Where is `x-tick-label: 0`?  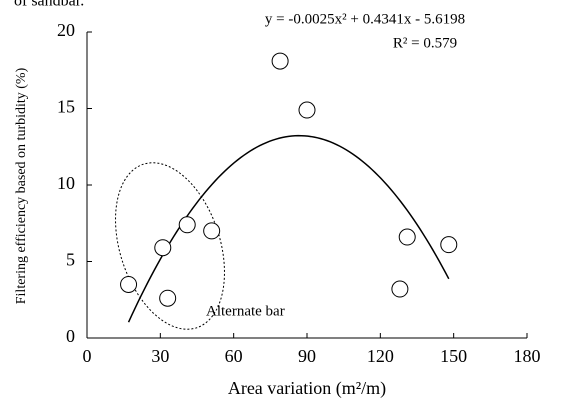 x-tick-label: 0 is located at coordinates (87, 356).